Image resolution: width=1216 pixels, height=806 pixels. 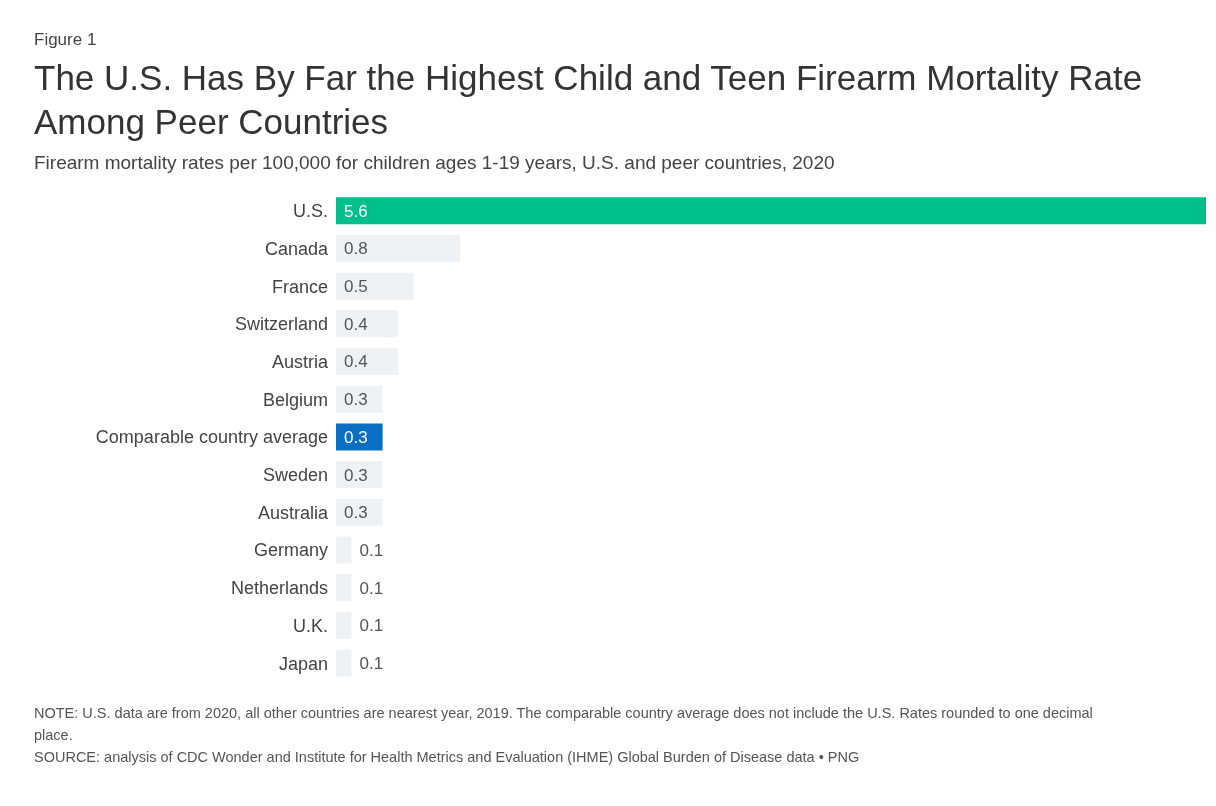 What do you see at coordinates (447, 757) in the screenshot?
I see `source-note: SOURCE: analysis of CDC Wonder and Institute for Health Metrics and Evaluation (IHME) Global Burden of Disease data • PNG` at bounding box center [447, 757].